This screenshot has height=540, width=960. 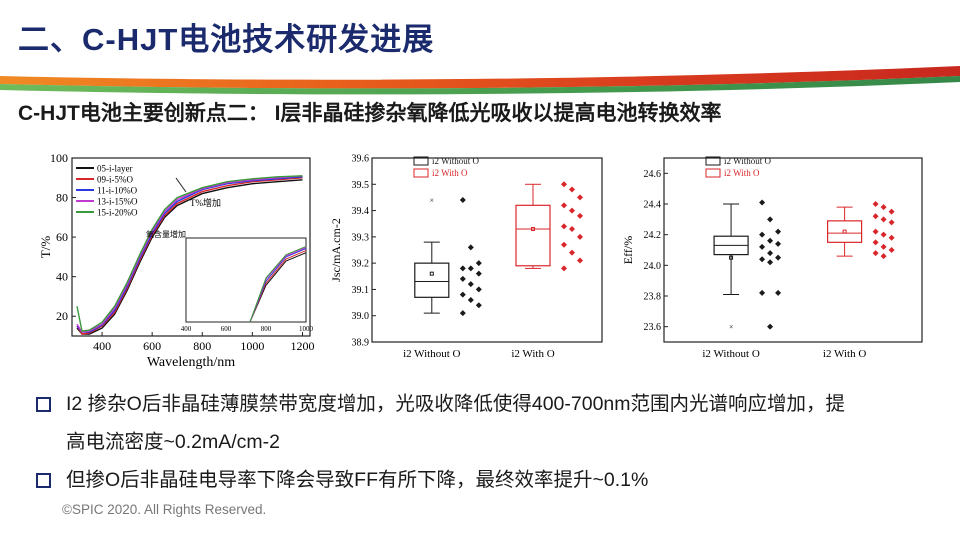 What do you see at coordinates (152, 346) in the screenshot?
I see `x-tick-label: 600` at bounding box center [152, 346].